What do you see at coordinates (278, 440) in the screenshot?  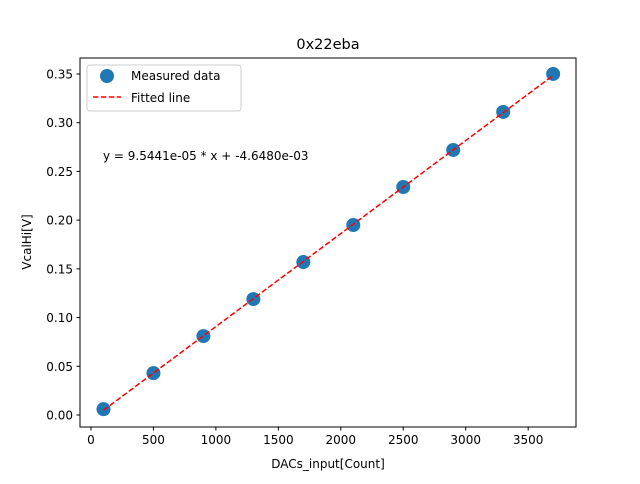 I see `x-tick-label: 1500` at bounding box center [278, 440].